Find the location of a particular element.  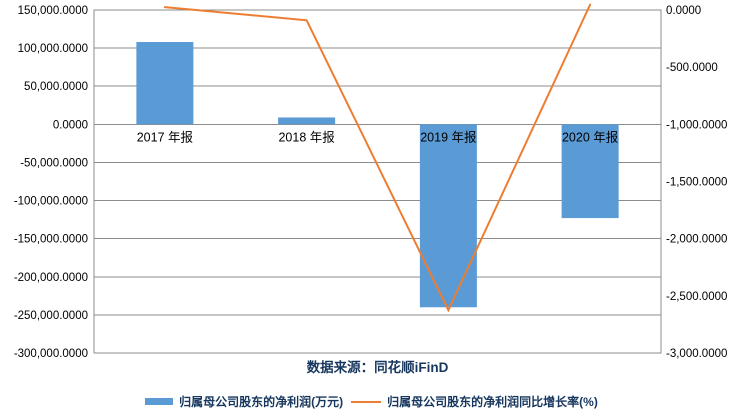

svg-text: -500.0000 is located at coordinates (692, 68).